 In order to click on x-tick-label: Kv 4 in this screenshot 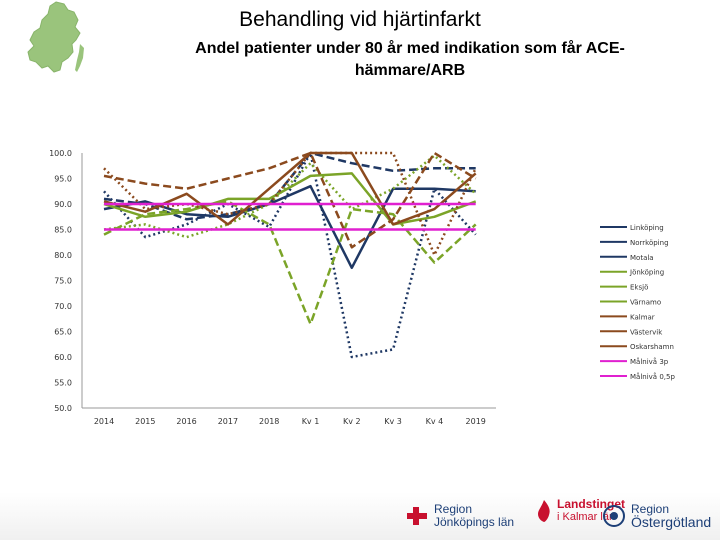, I will do `click(435, 421)`.